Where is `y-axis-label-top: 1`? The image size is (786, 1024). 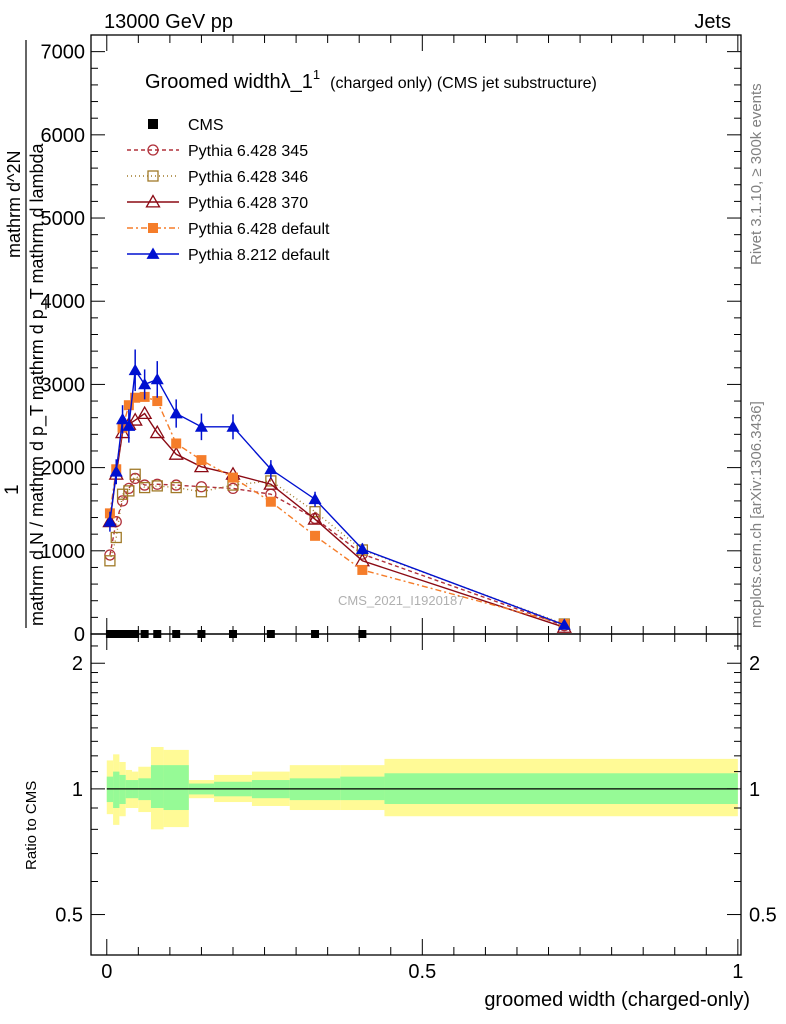 y-axis-label-top: 1 is located at coordinates (12, 489).